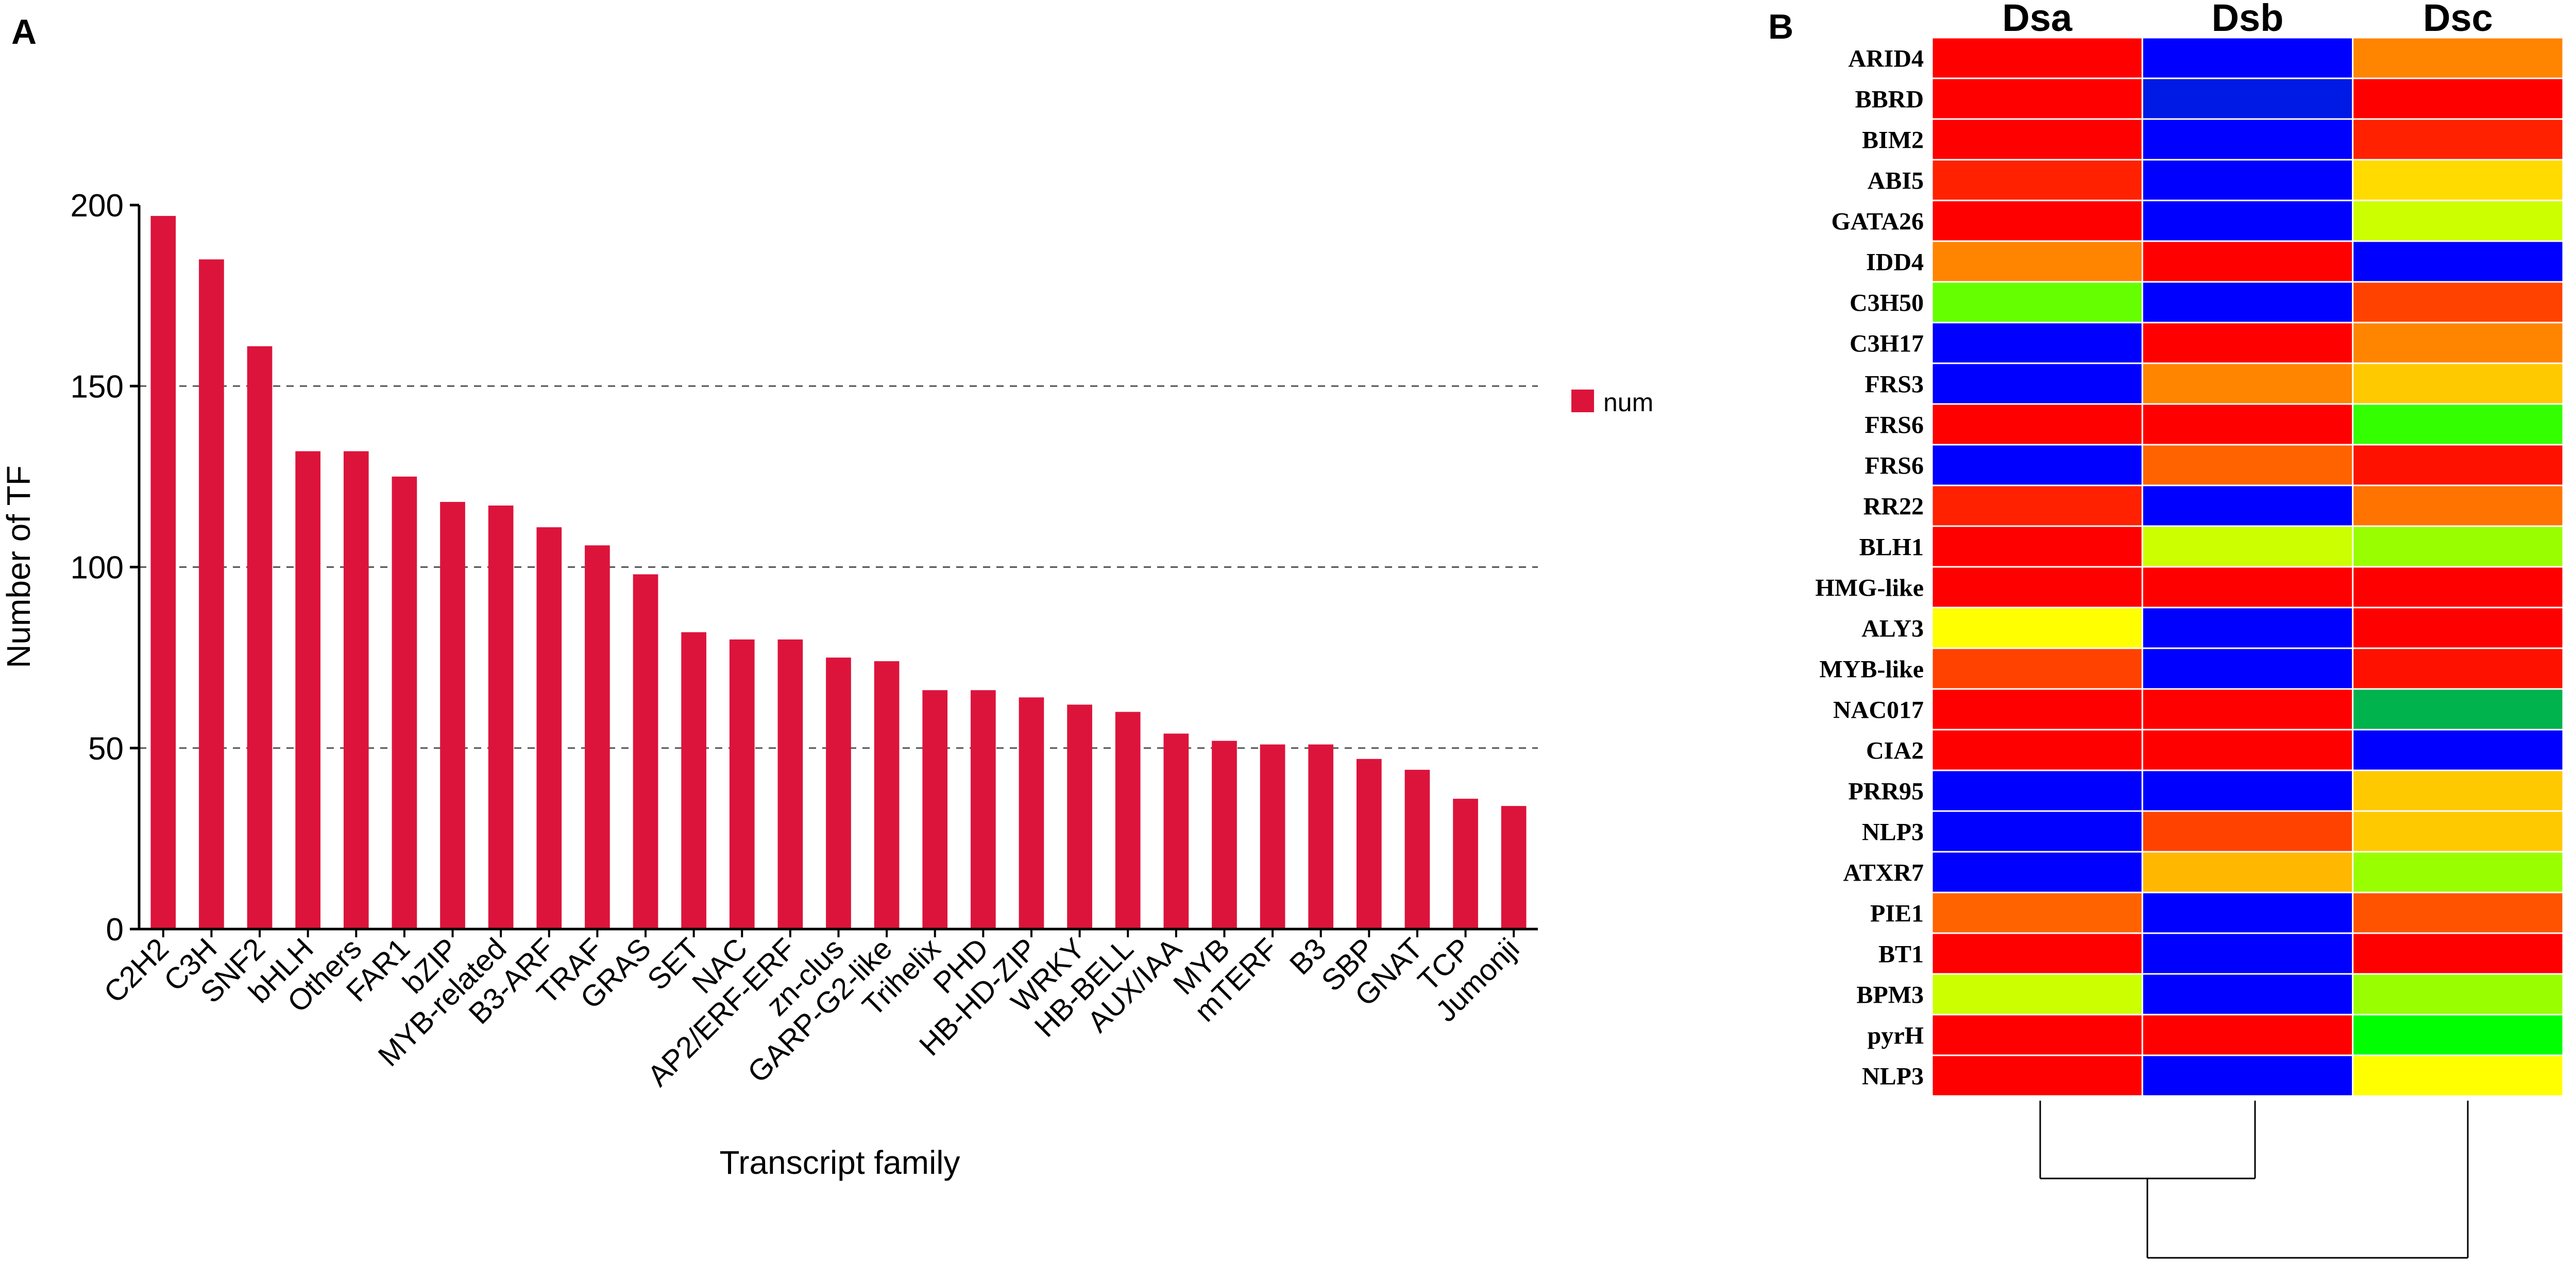  Describe the element at coordinates (1896, 181) in the screenshot. I see `heatmap-row-label: ABI5` at that location.